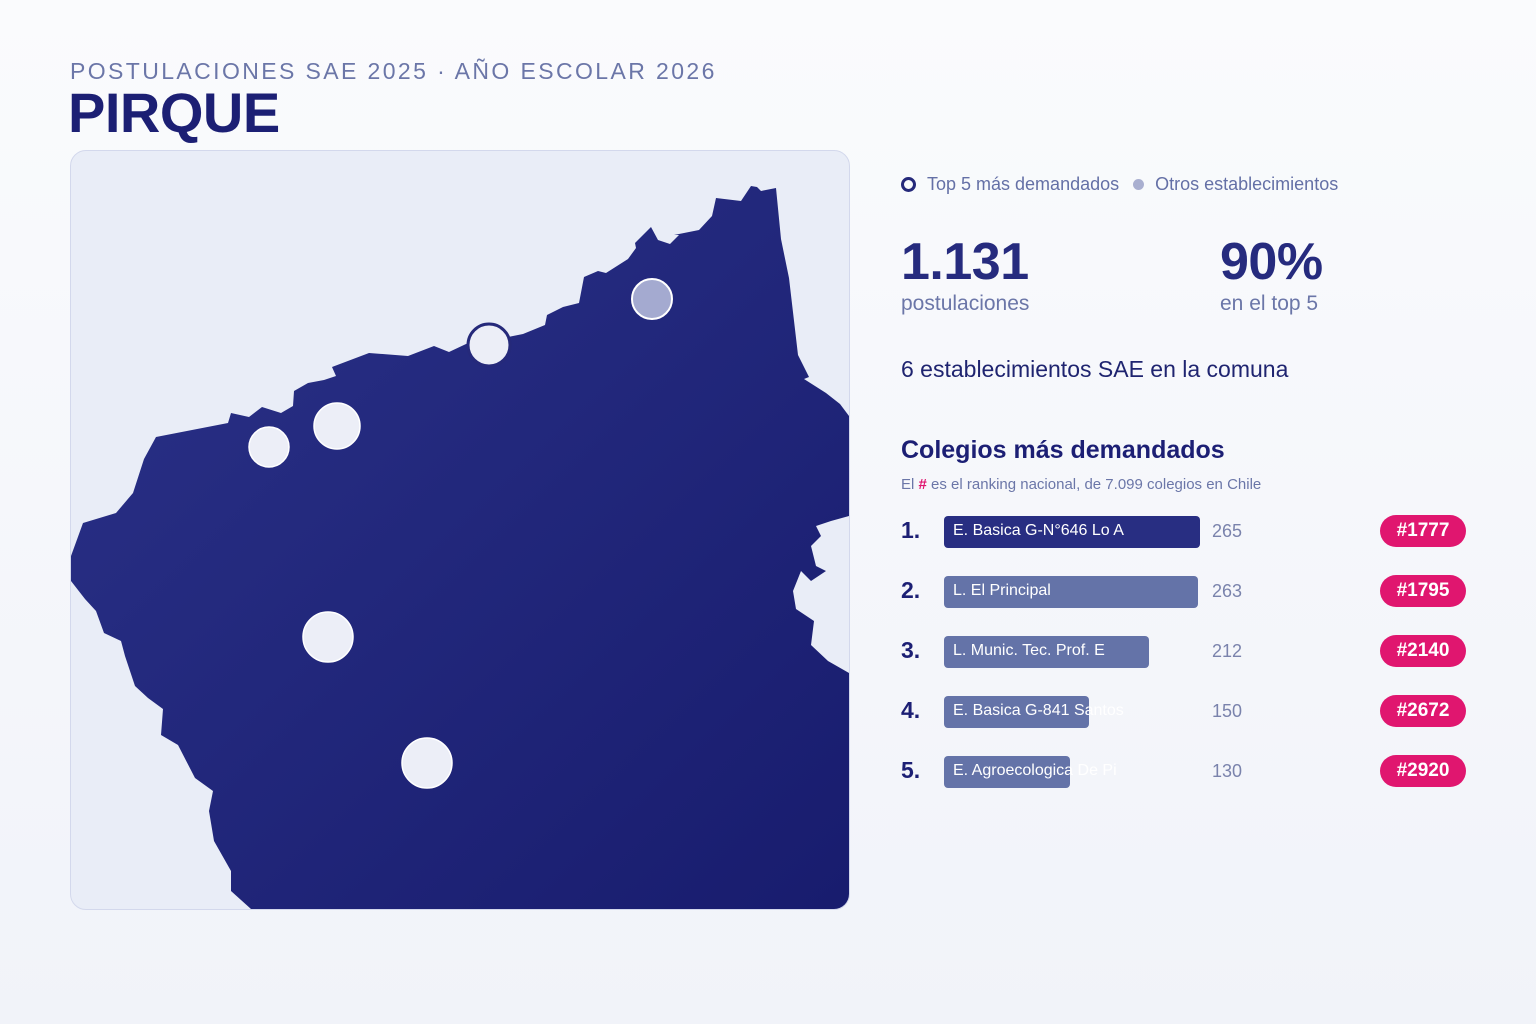  I want to click on applications-stat-value: 1.131, so click(965, 262).